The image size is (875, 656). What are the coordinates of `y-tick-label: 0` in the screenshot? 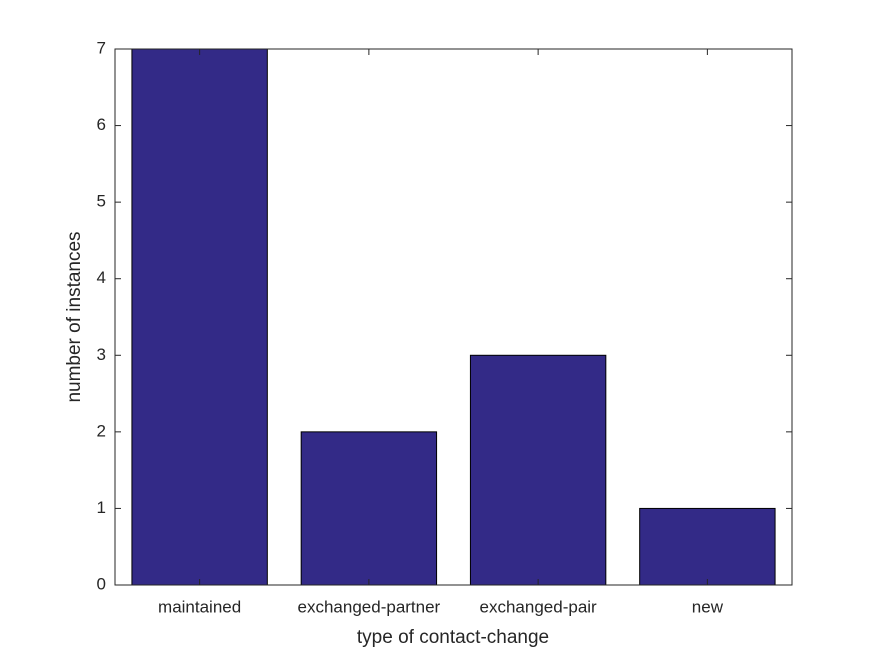 It's located at (101, 583).